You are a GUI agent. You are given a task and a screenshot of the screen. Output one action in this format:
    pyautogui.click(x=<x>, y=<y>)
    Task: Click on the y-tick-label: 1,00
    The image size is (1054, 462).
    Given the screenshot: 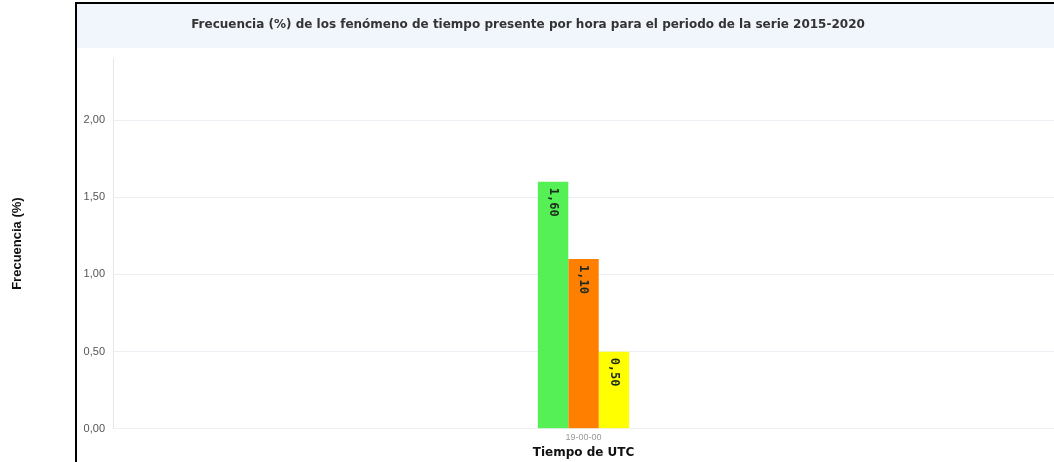 What is the action you would take?
    pyautogui.click(x=94, y=273)
    